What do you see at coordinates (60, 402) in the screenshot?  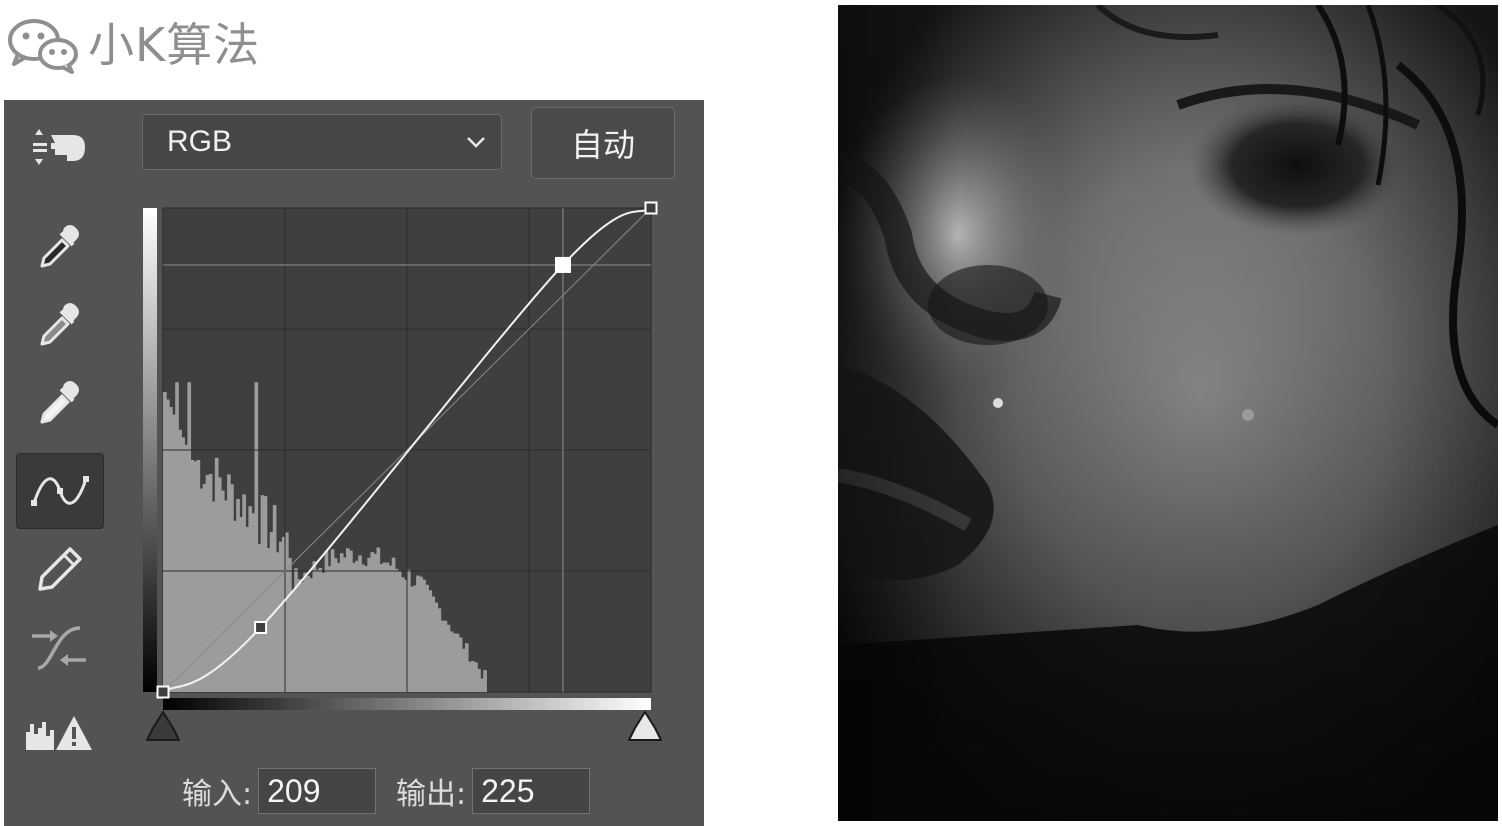 I see `white-point-eyedropper` at bounding box center [60, 402].